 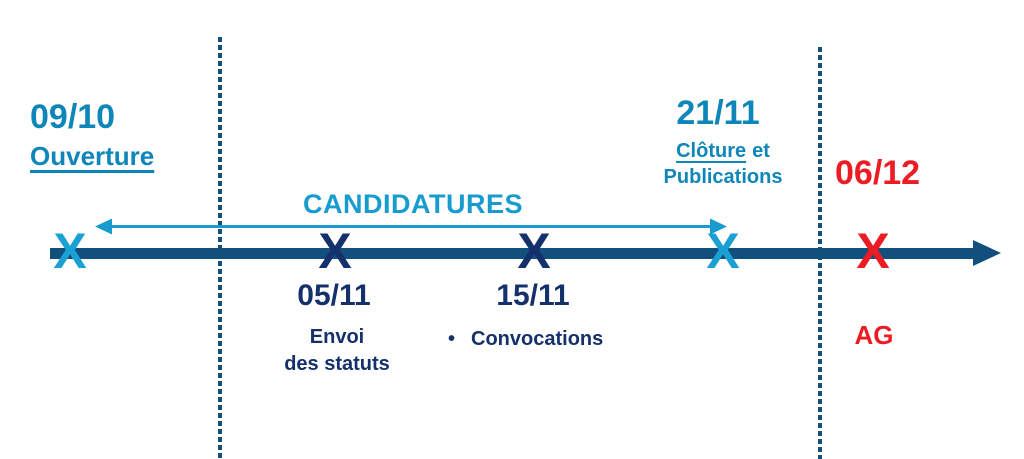 I want to click on event-date-cloture: 21/11, so click(x=718, y=113).